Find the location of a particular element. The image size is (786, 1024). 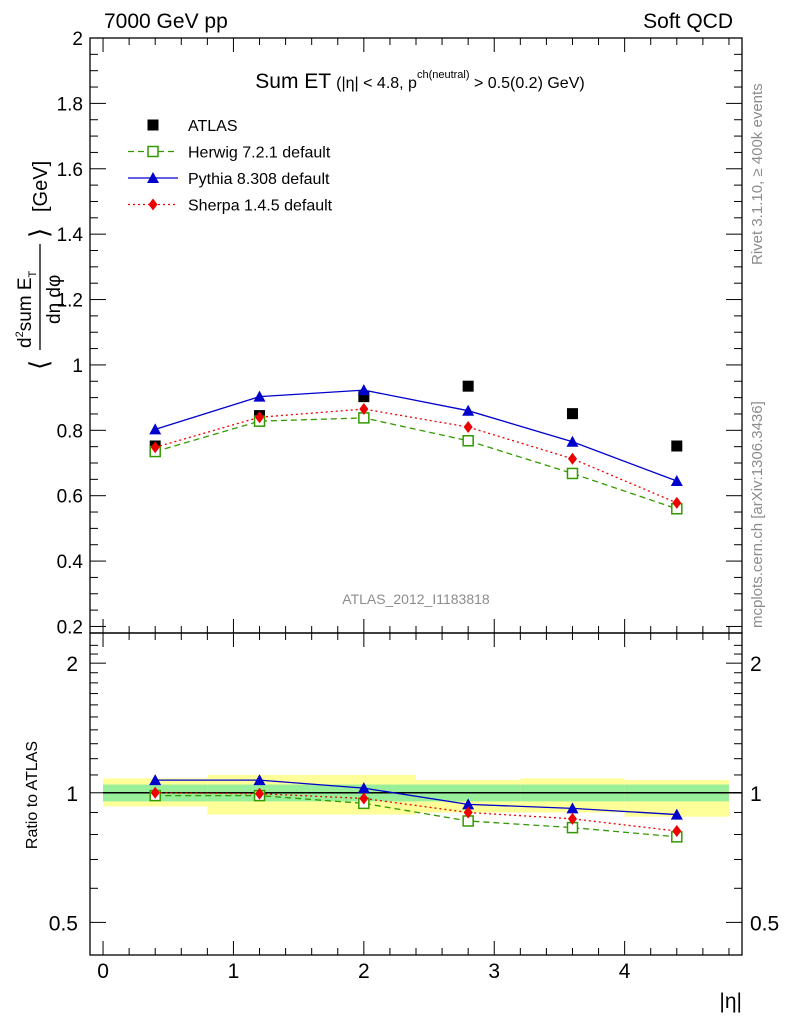

main-y-tick-label: 1.4 is located at coordinates (70, 235).